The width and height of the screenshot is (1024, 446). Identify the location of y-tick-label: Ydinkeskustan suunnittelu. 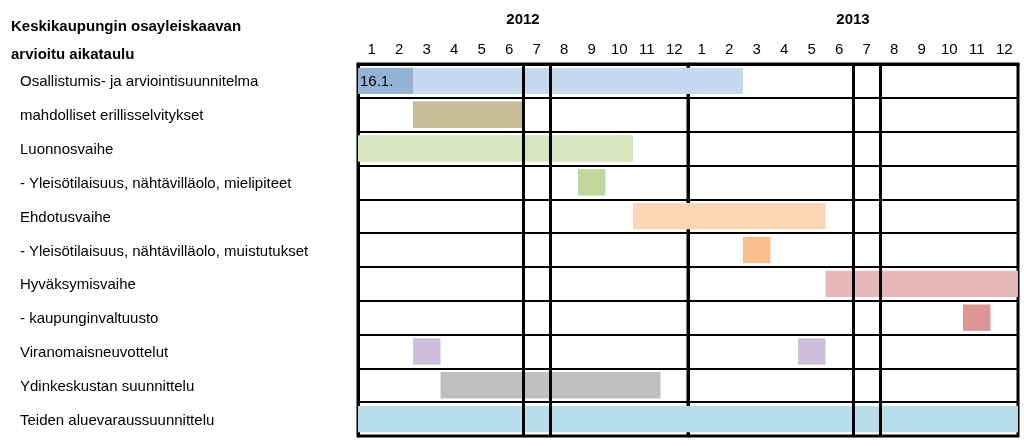
(107, 385).